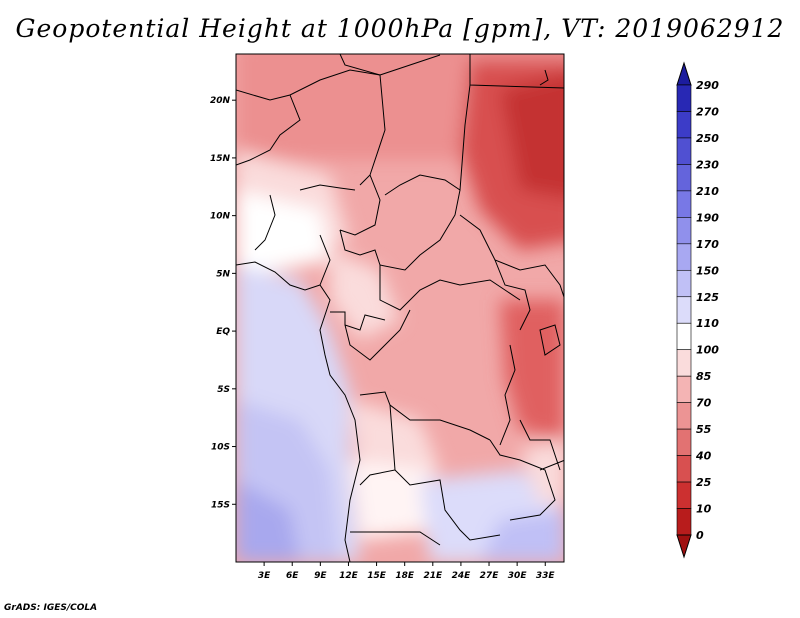 The image size is (800, 618). I want to click on colorbar-label: 190, so click(707, 217).